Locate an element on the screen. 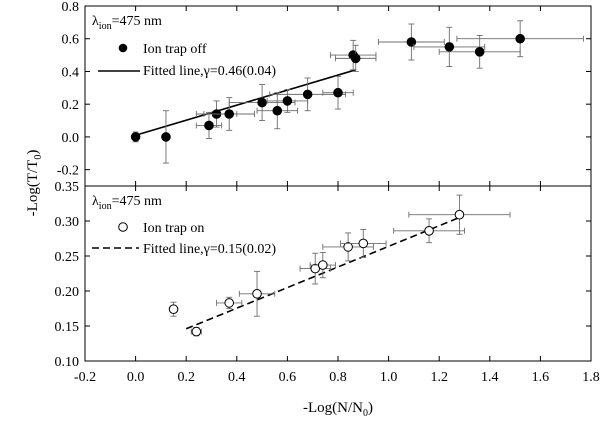 Image resolution: width=616 pixels, height=423 pixels. bottom-y-tick-label: 0.15 is located at coordinates (67, 327).